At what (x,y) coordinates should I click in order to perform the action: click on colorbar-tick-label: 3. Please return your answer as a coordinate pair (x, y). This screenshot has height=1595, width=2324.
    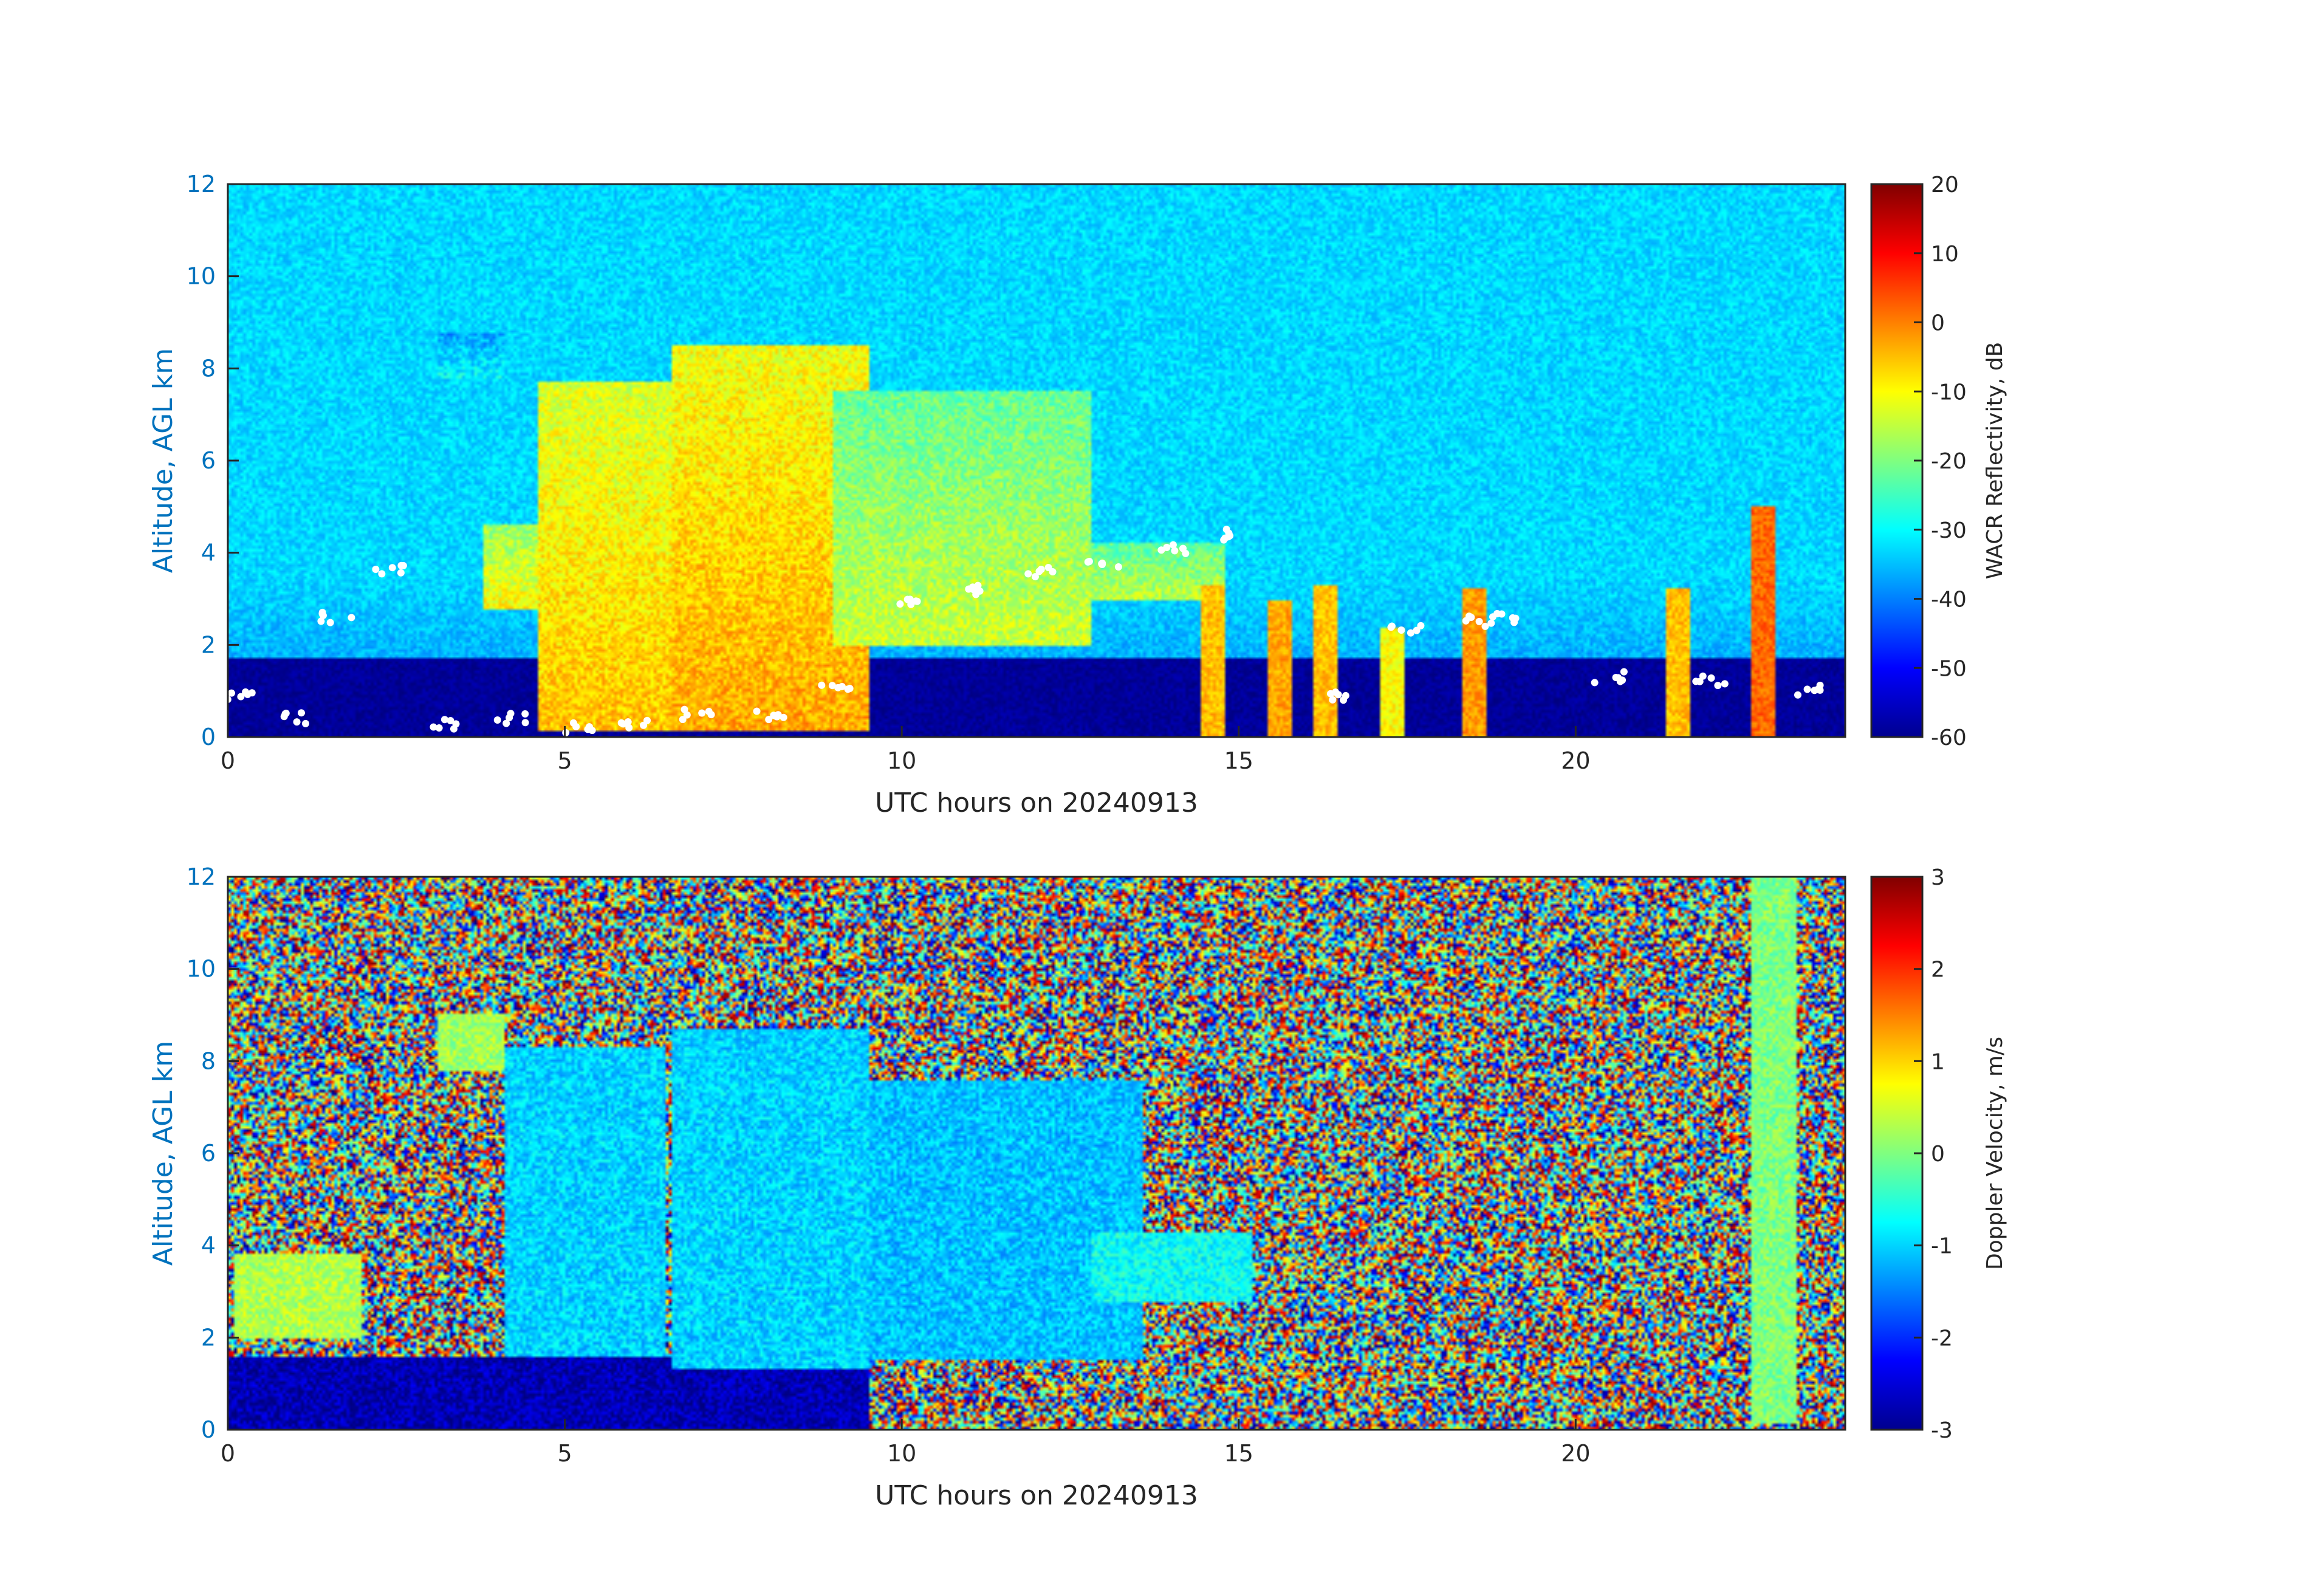
    Looking at the image, I should click on (1938, 877).